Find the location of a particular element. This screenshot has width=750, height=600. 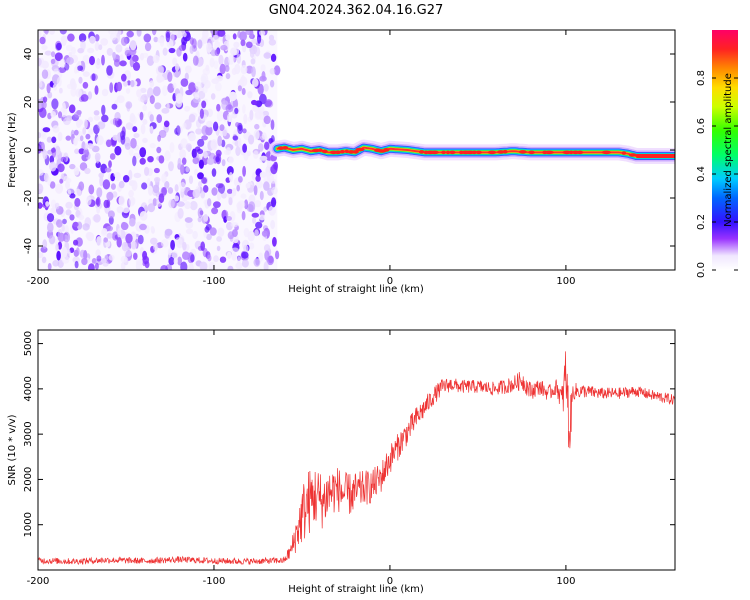

spectrogram-x-axis-label: Height of straight line (km) is located at coordinates (356, 289).